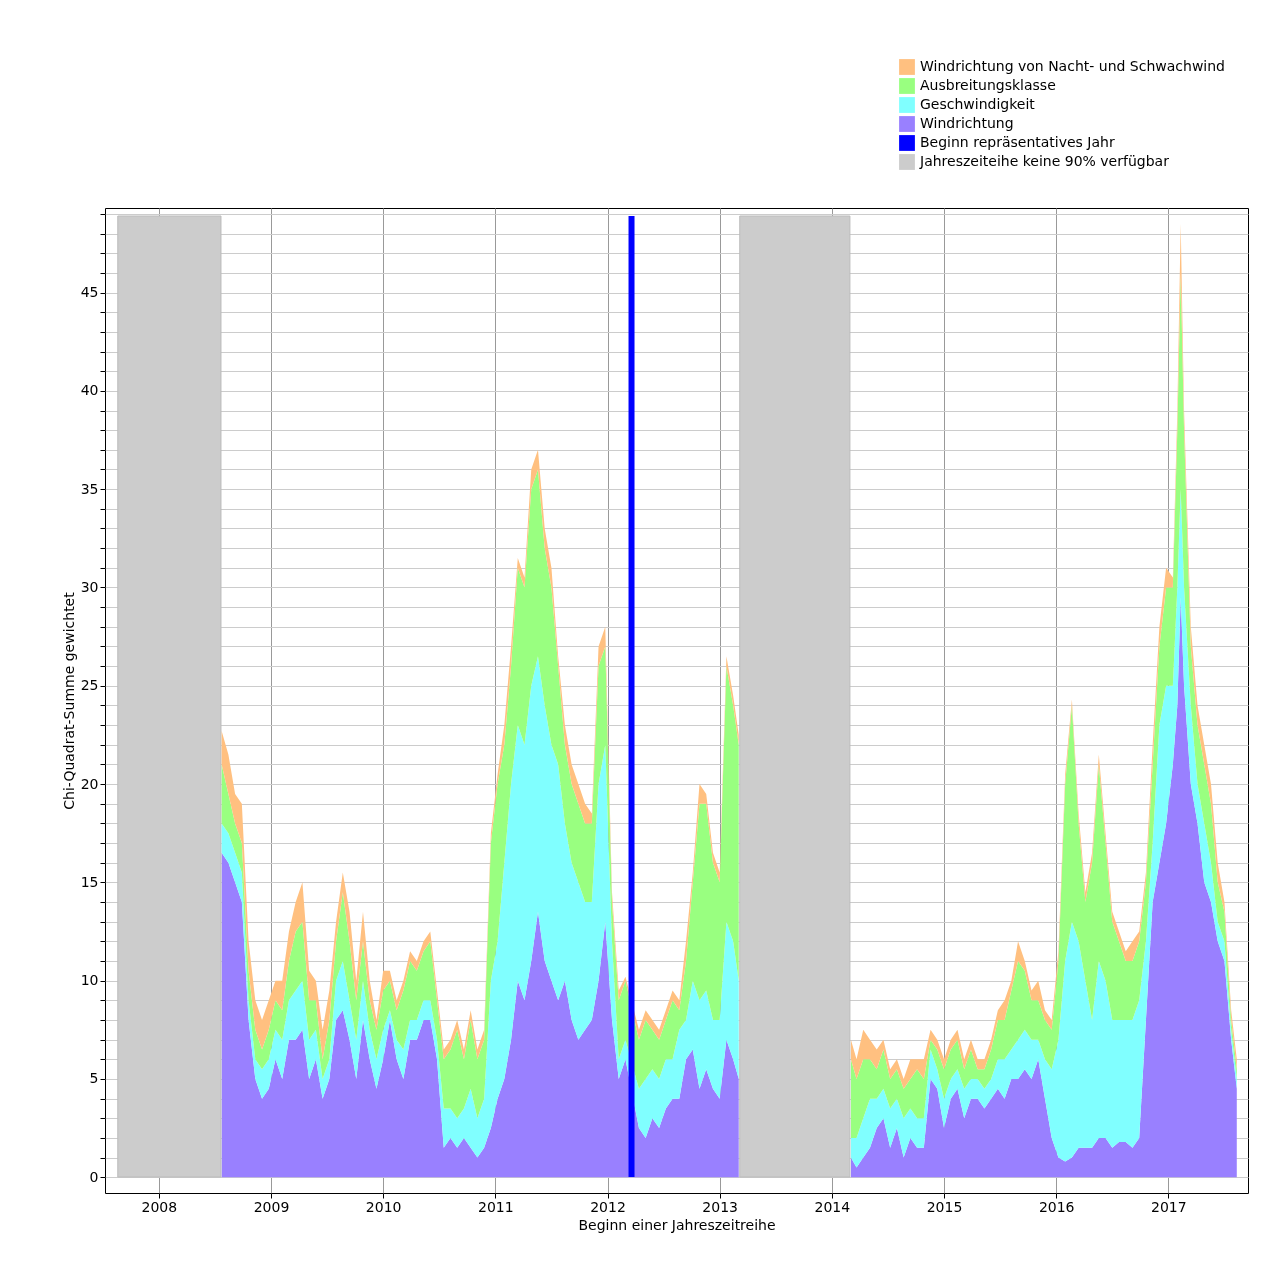 The width and height of the screenshot is (1283, 1282). Describe the element at coordinates (1017, 142) in the screenshot. I see `legend-label: Beginn repräsentatives Jahr` at that location.